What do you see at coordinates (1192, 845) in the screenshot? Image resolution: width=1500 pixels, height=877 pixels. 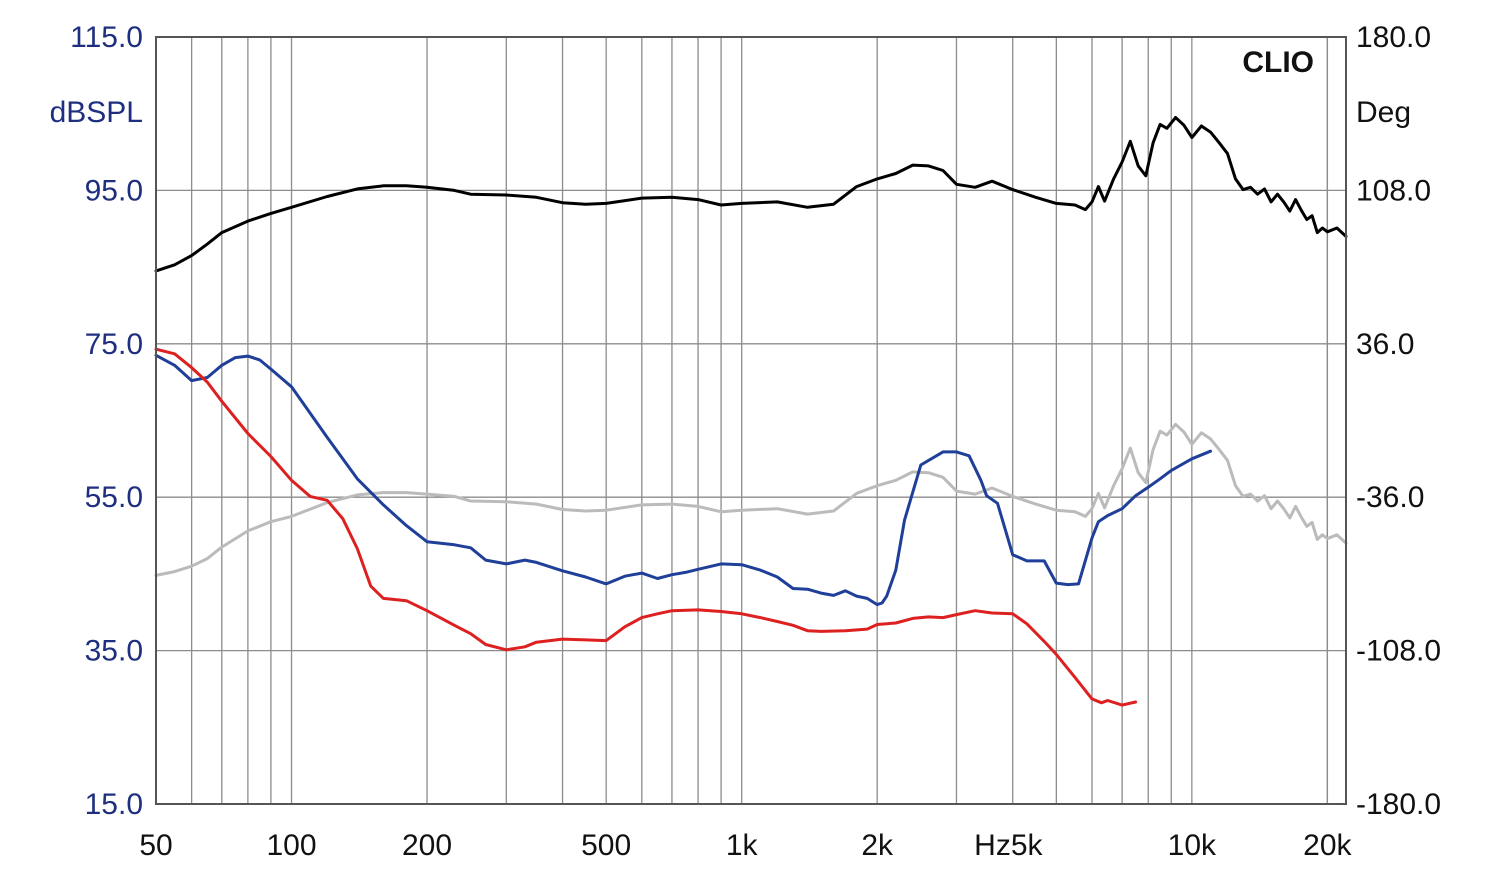 I see `x-tick-label: 10k` at bounding box center [1192, 845].